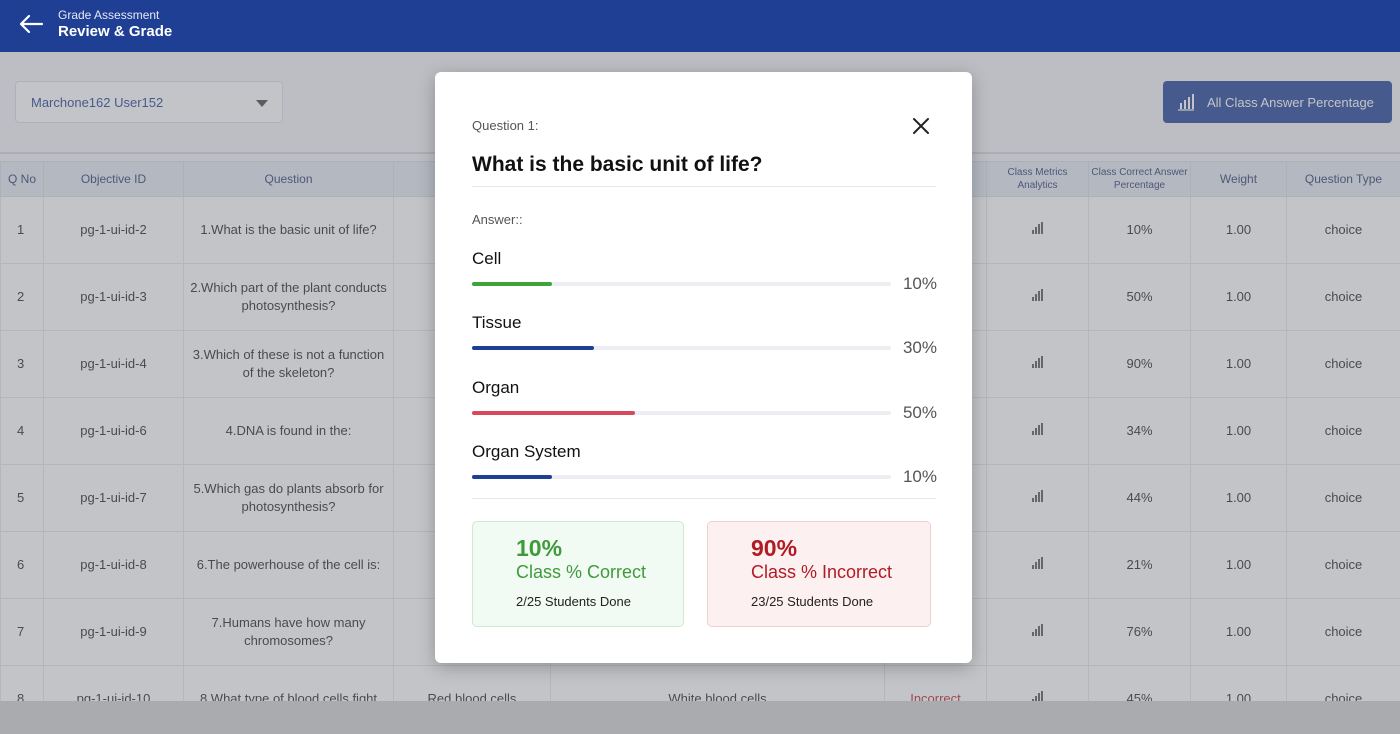  I want to click on cell-class-correct-pct: 76%, so click(1139, 632).